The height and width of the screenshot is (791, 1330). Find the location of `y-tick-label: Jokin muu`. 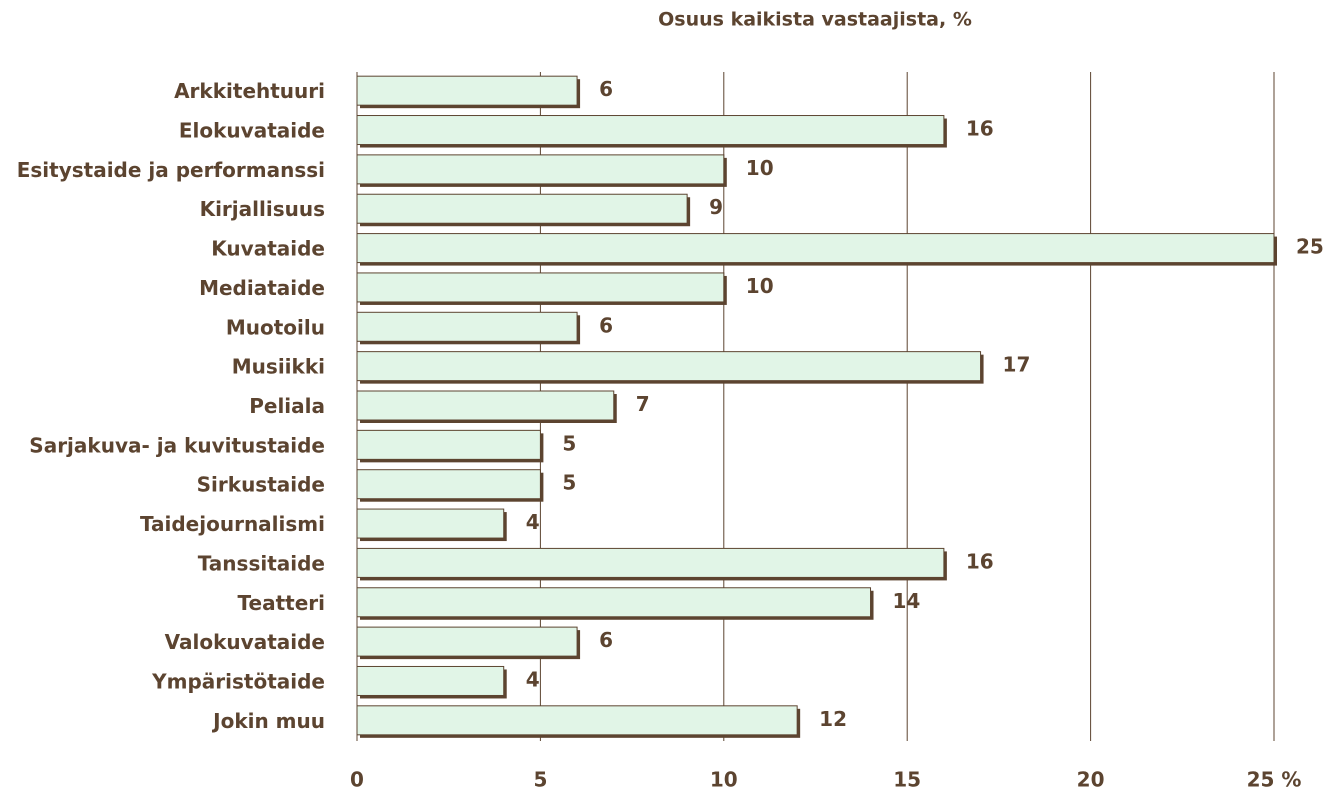

y-tick-label: Jokin muu is located at coordinates (268, 721).